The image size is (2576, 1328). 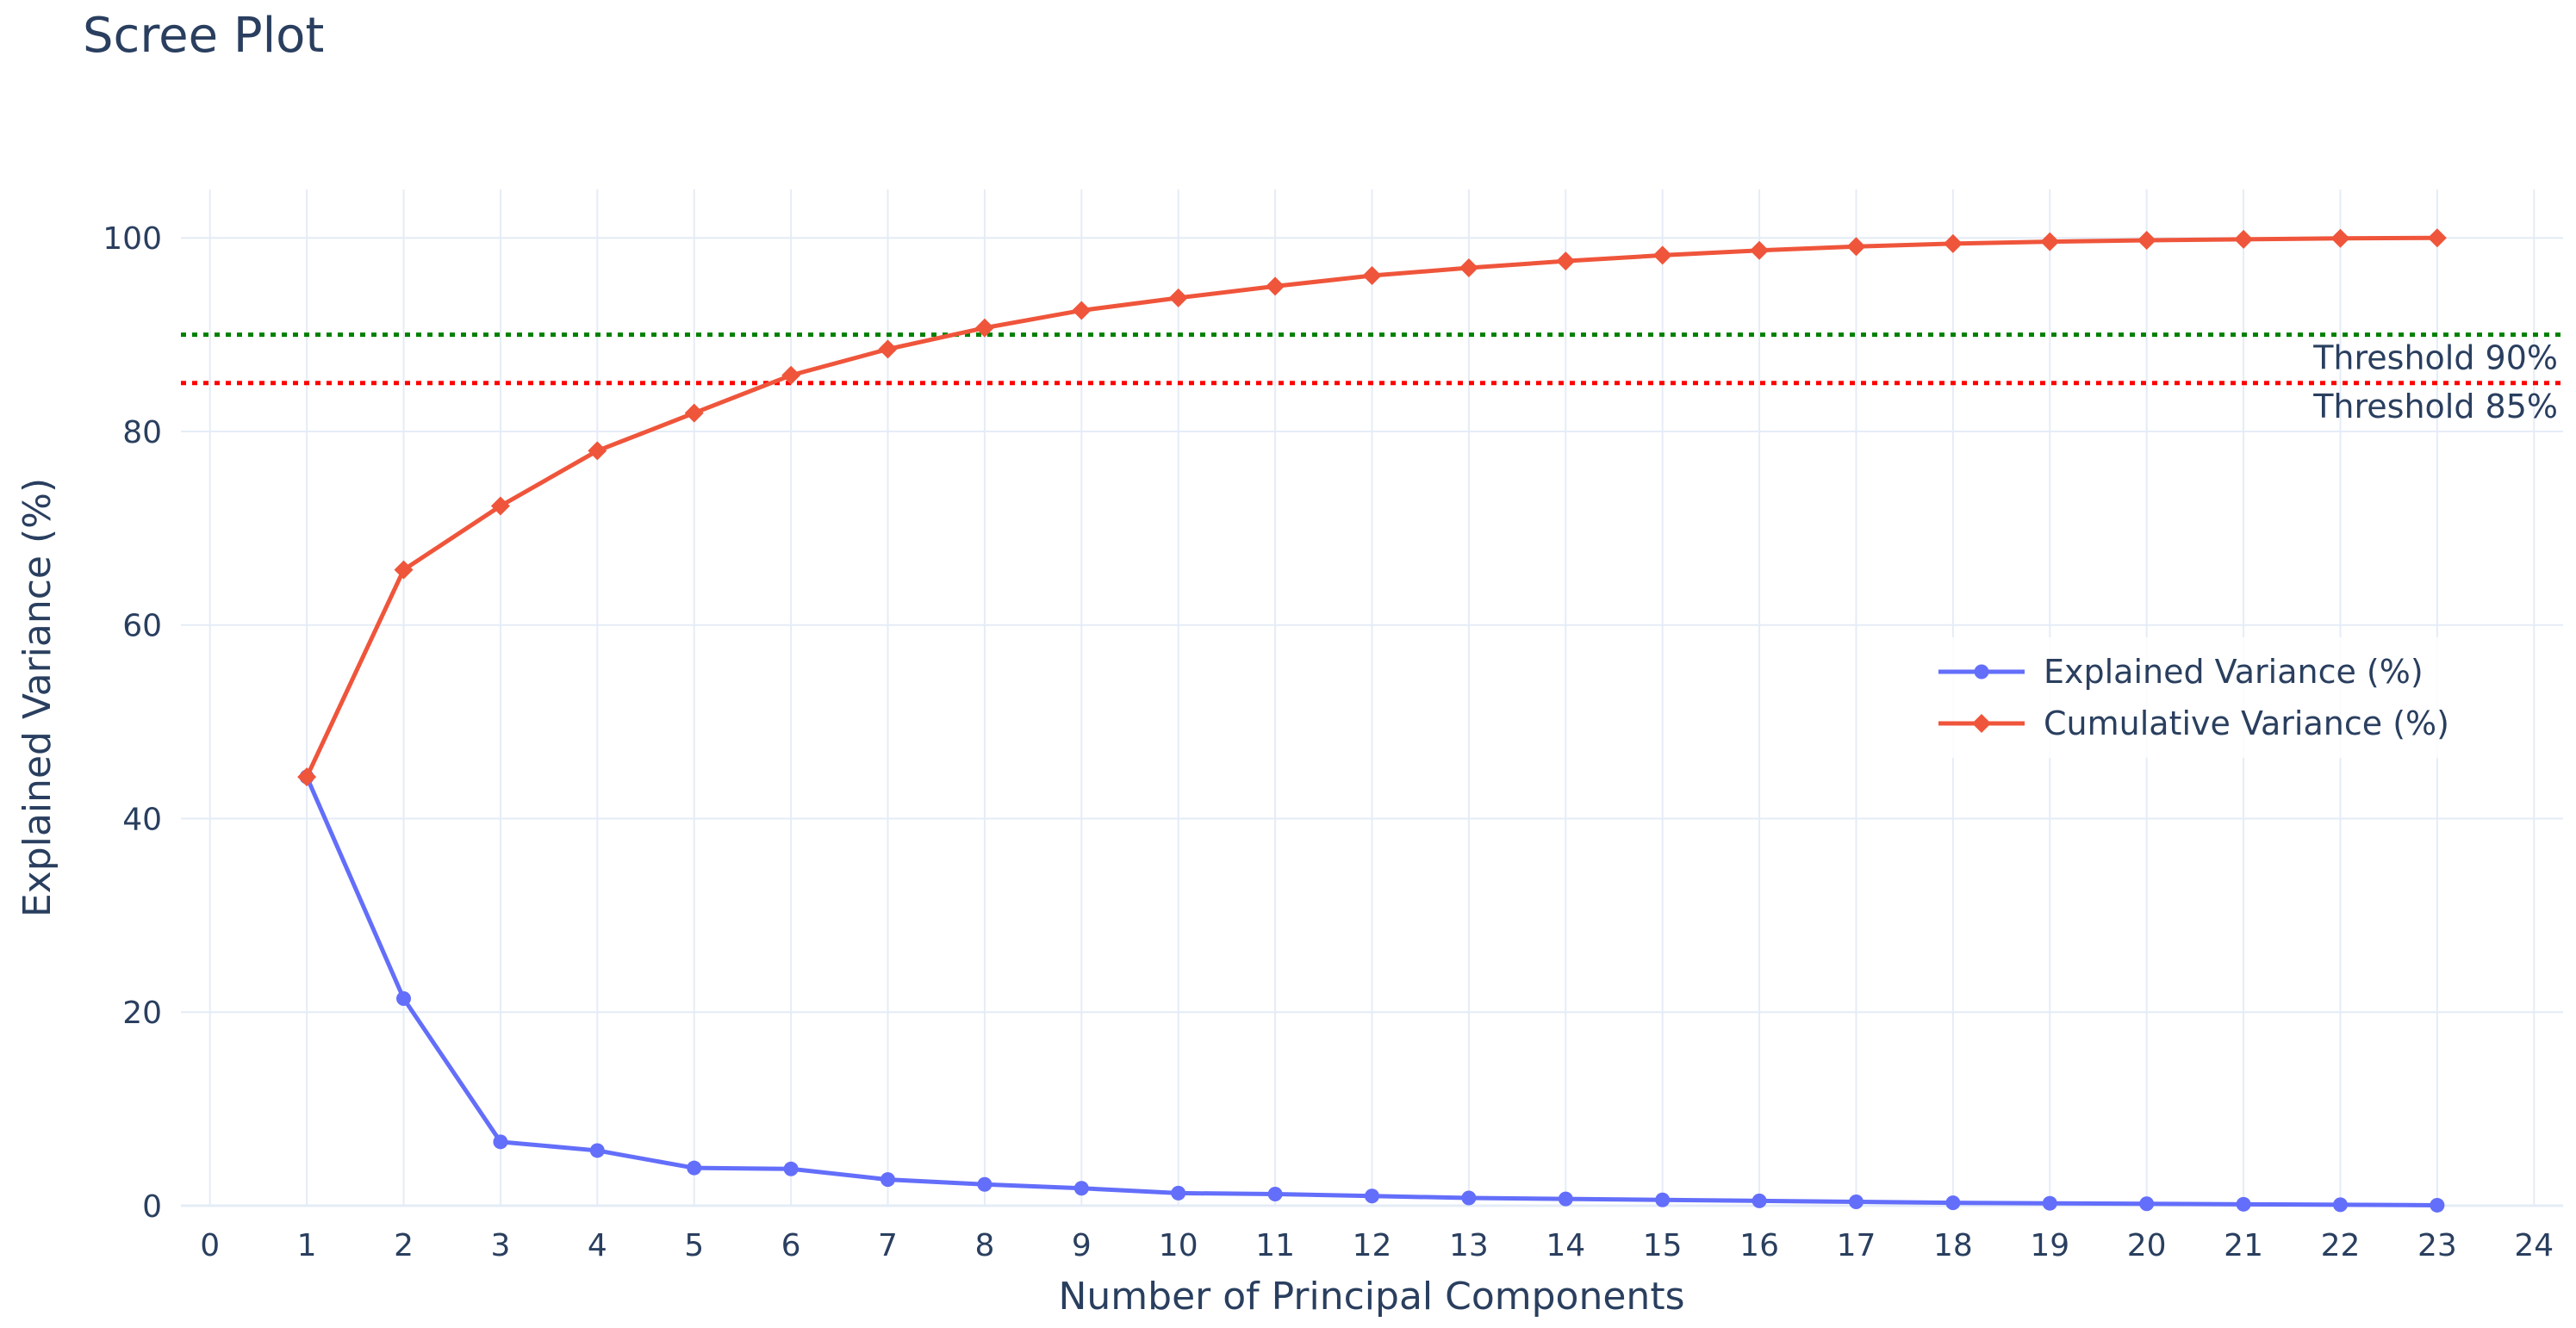 I want to click on x-tick-label: 14, so click(x=1566, y=1245).